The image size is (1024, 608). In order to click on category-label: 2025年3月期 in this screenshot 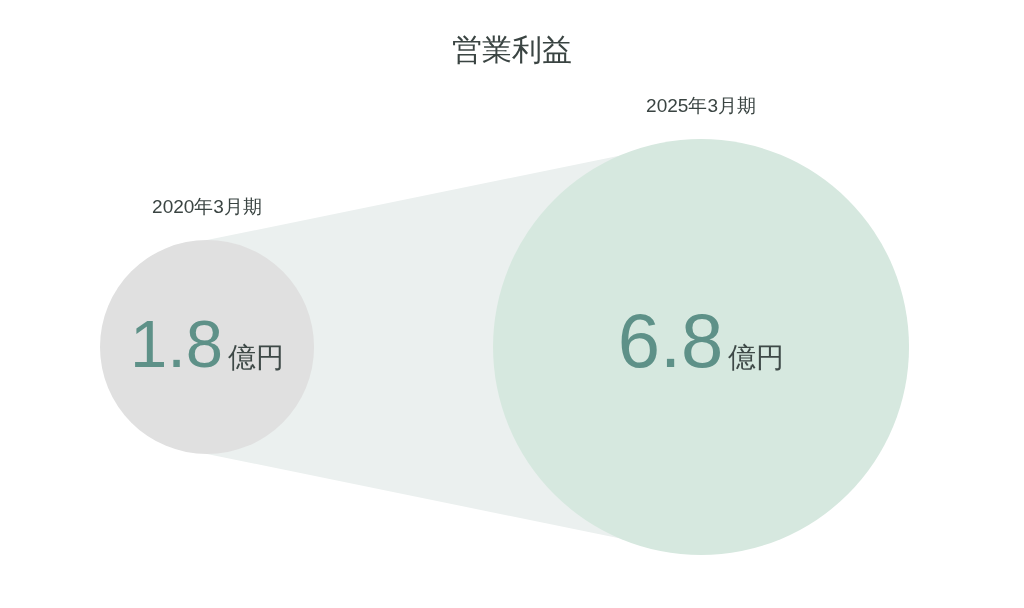, I will do `click(701, 105)`.